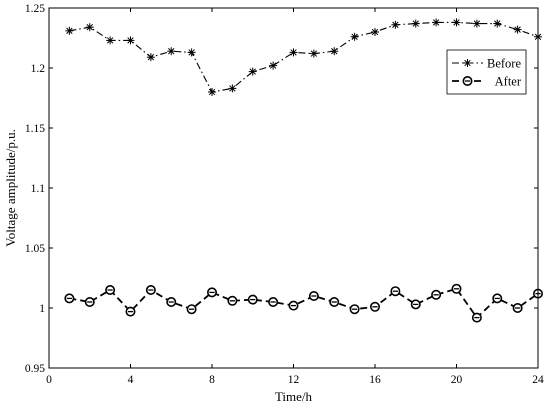 This screenshot has width=550, height=411. What do you see at coordinates (35, 369) in the screenshot?
I see `y-tick-label: 0.95` at bounding box center [35, 369].